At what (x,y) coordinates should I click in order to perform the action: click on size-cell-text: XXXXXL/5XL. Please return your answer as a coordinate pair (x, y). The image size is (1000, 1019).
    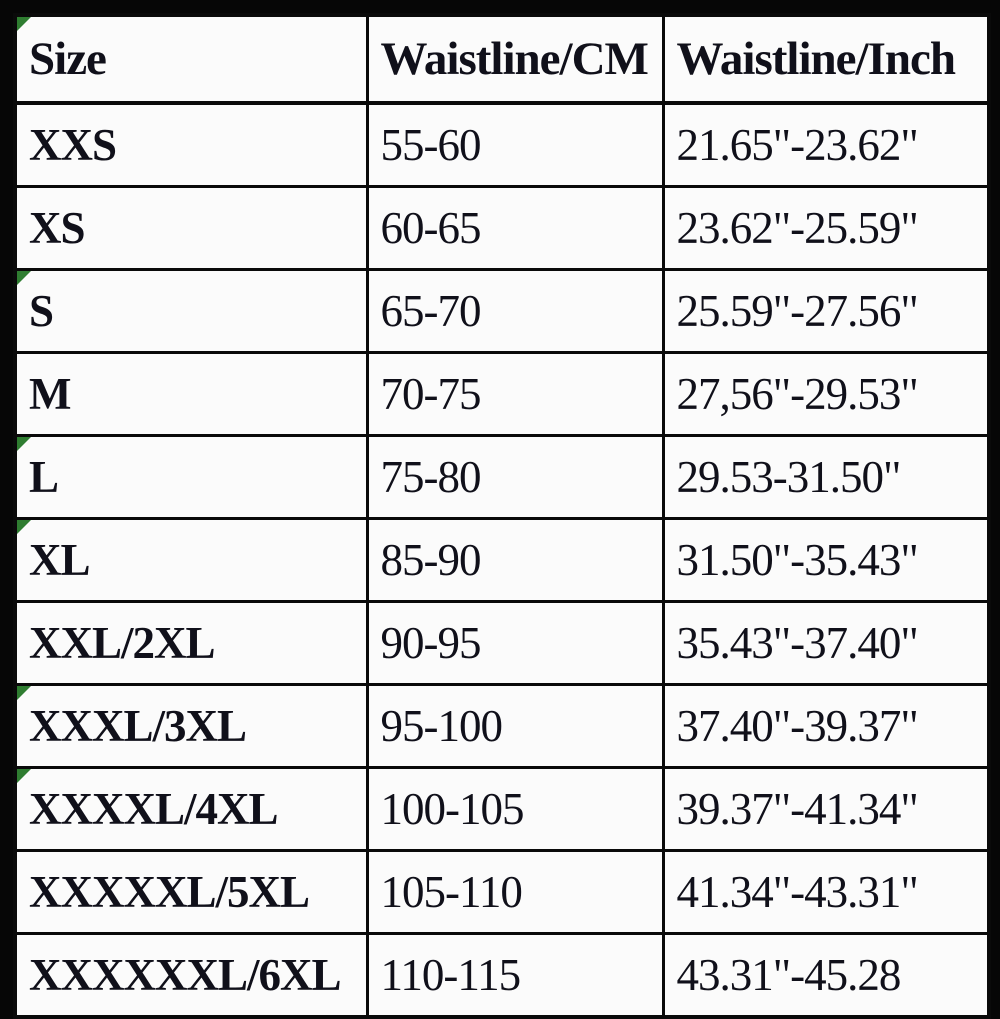
    Looking at the image, I should click on (169, 892).